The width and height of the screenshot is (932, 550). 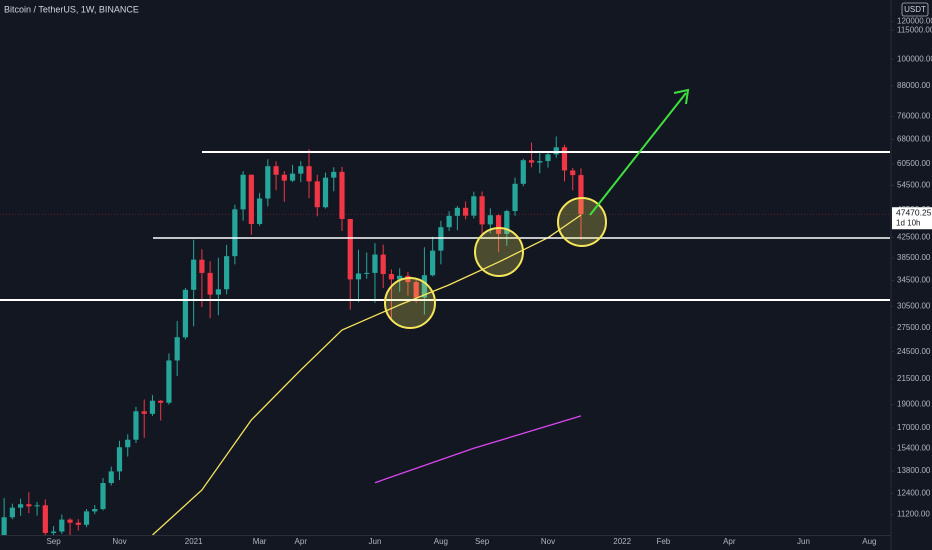 What do you see at coordinates (914, 447) in the screenshot?
I see `y-tick-label: 15400.00` at bounding box center [914, 447].